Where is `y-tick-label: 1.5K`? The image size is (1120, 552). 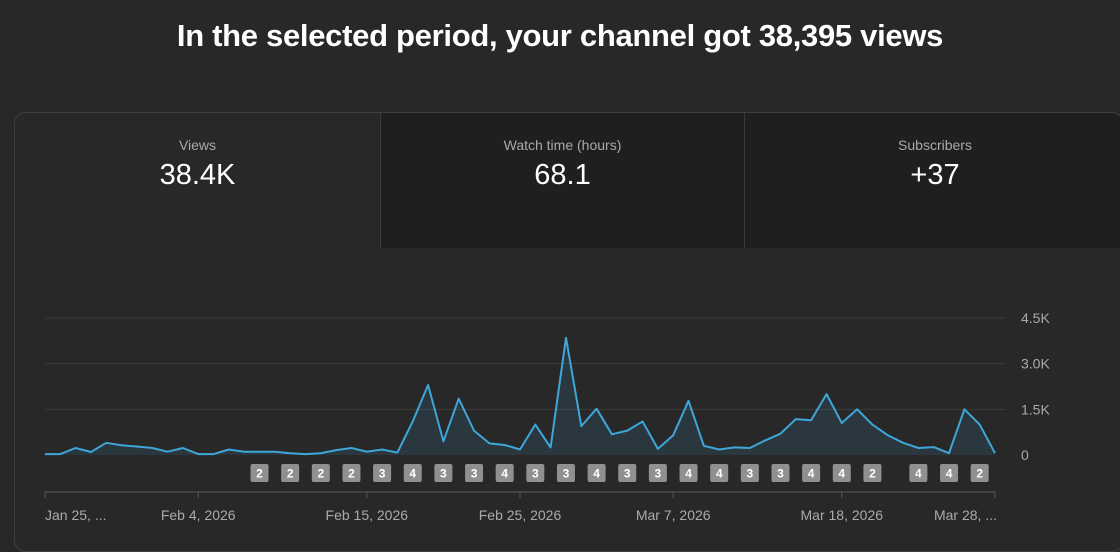
y-tick-label: 1.5K is located at coordinates (1035, 409).